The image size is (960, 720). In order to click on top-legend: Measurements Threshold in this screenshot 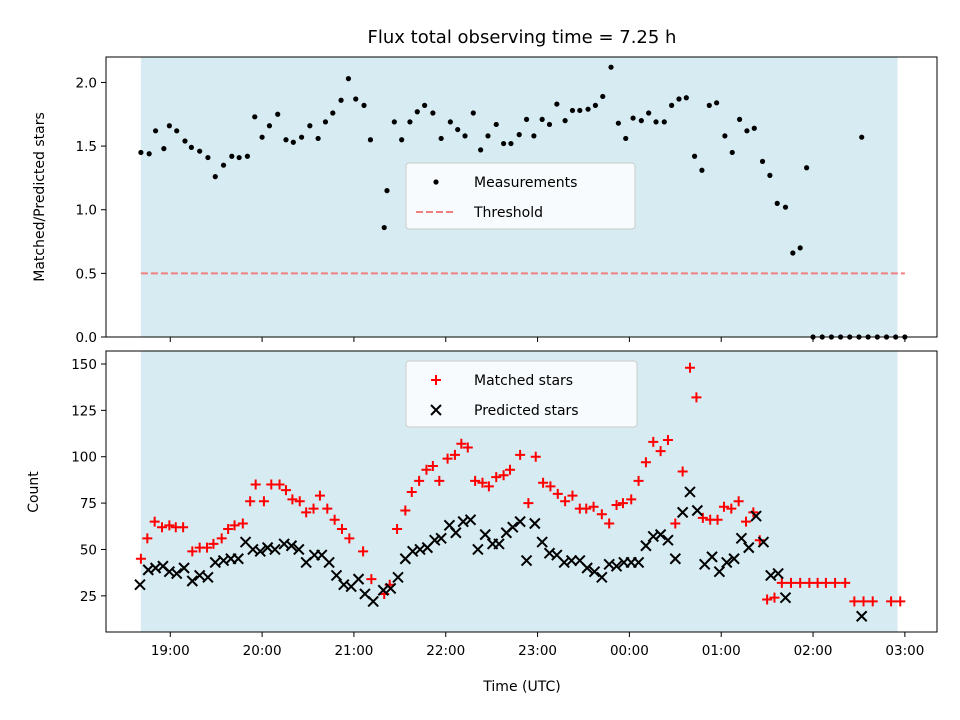, I will do `click(520, 196)`.